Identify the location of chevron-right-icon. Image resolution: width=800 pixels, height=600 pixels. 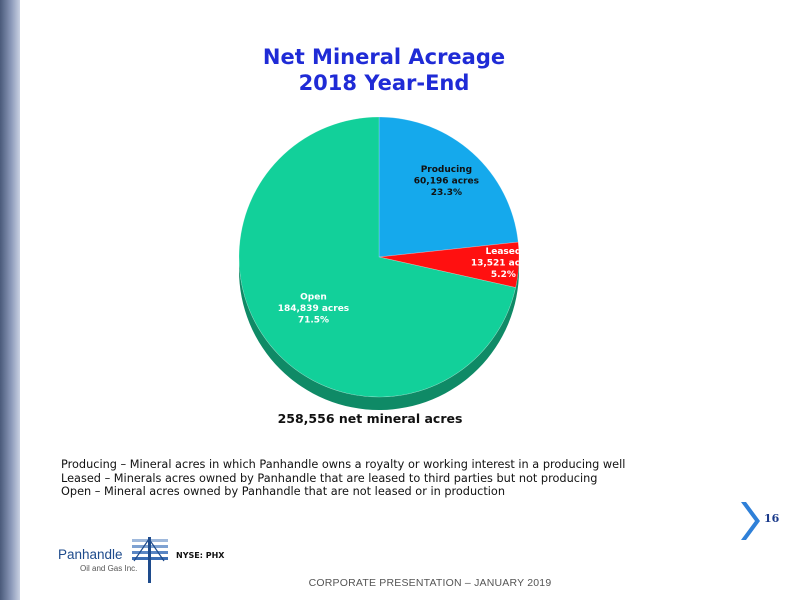
(750, 521).